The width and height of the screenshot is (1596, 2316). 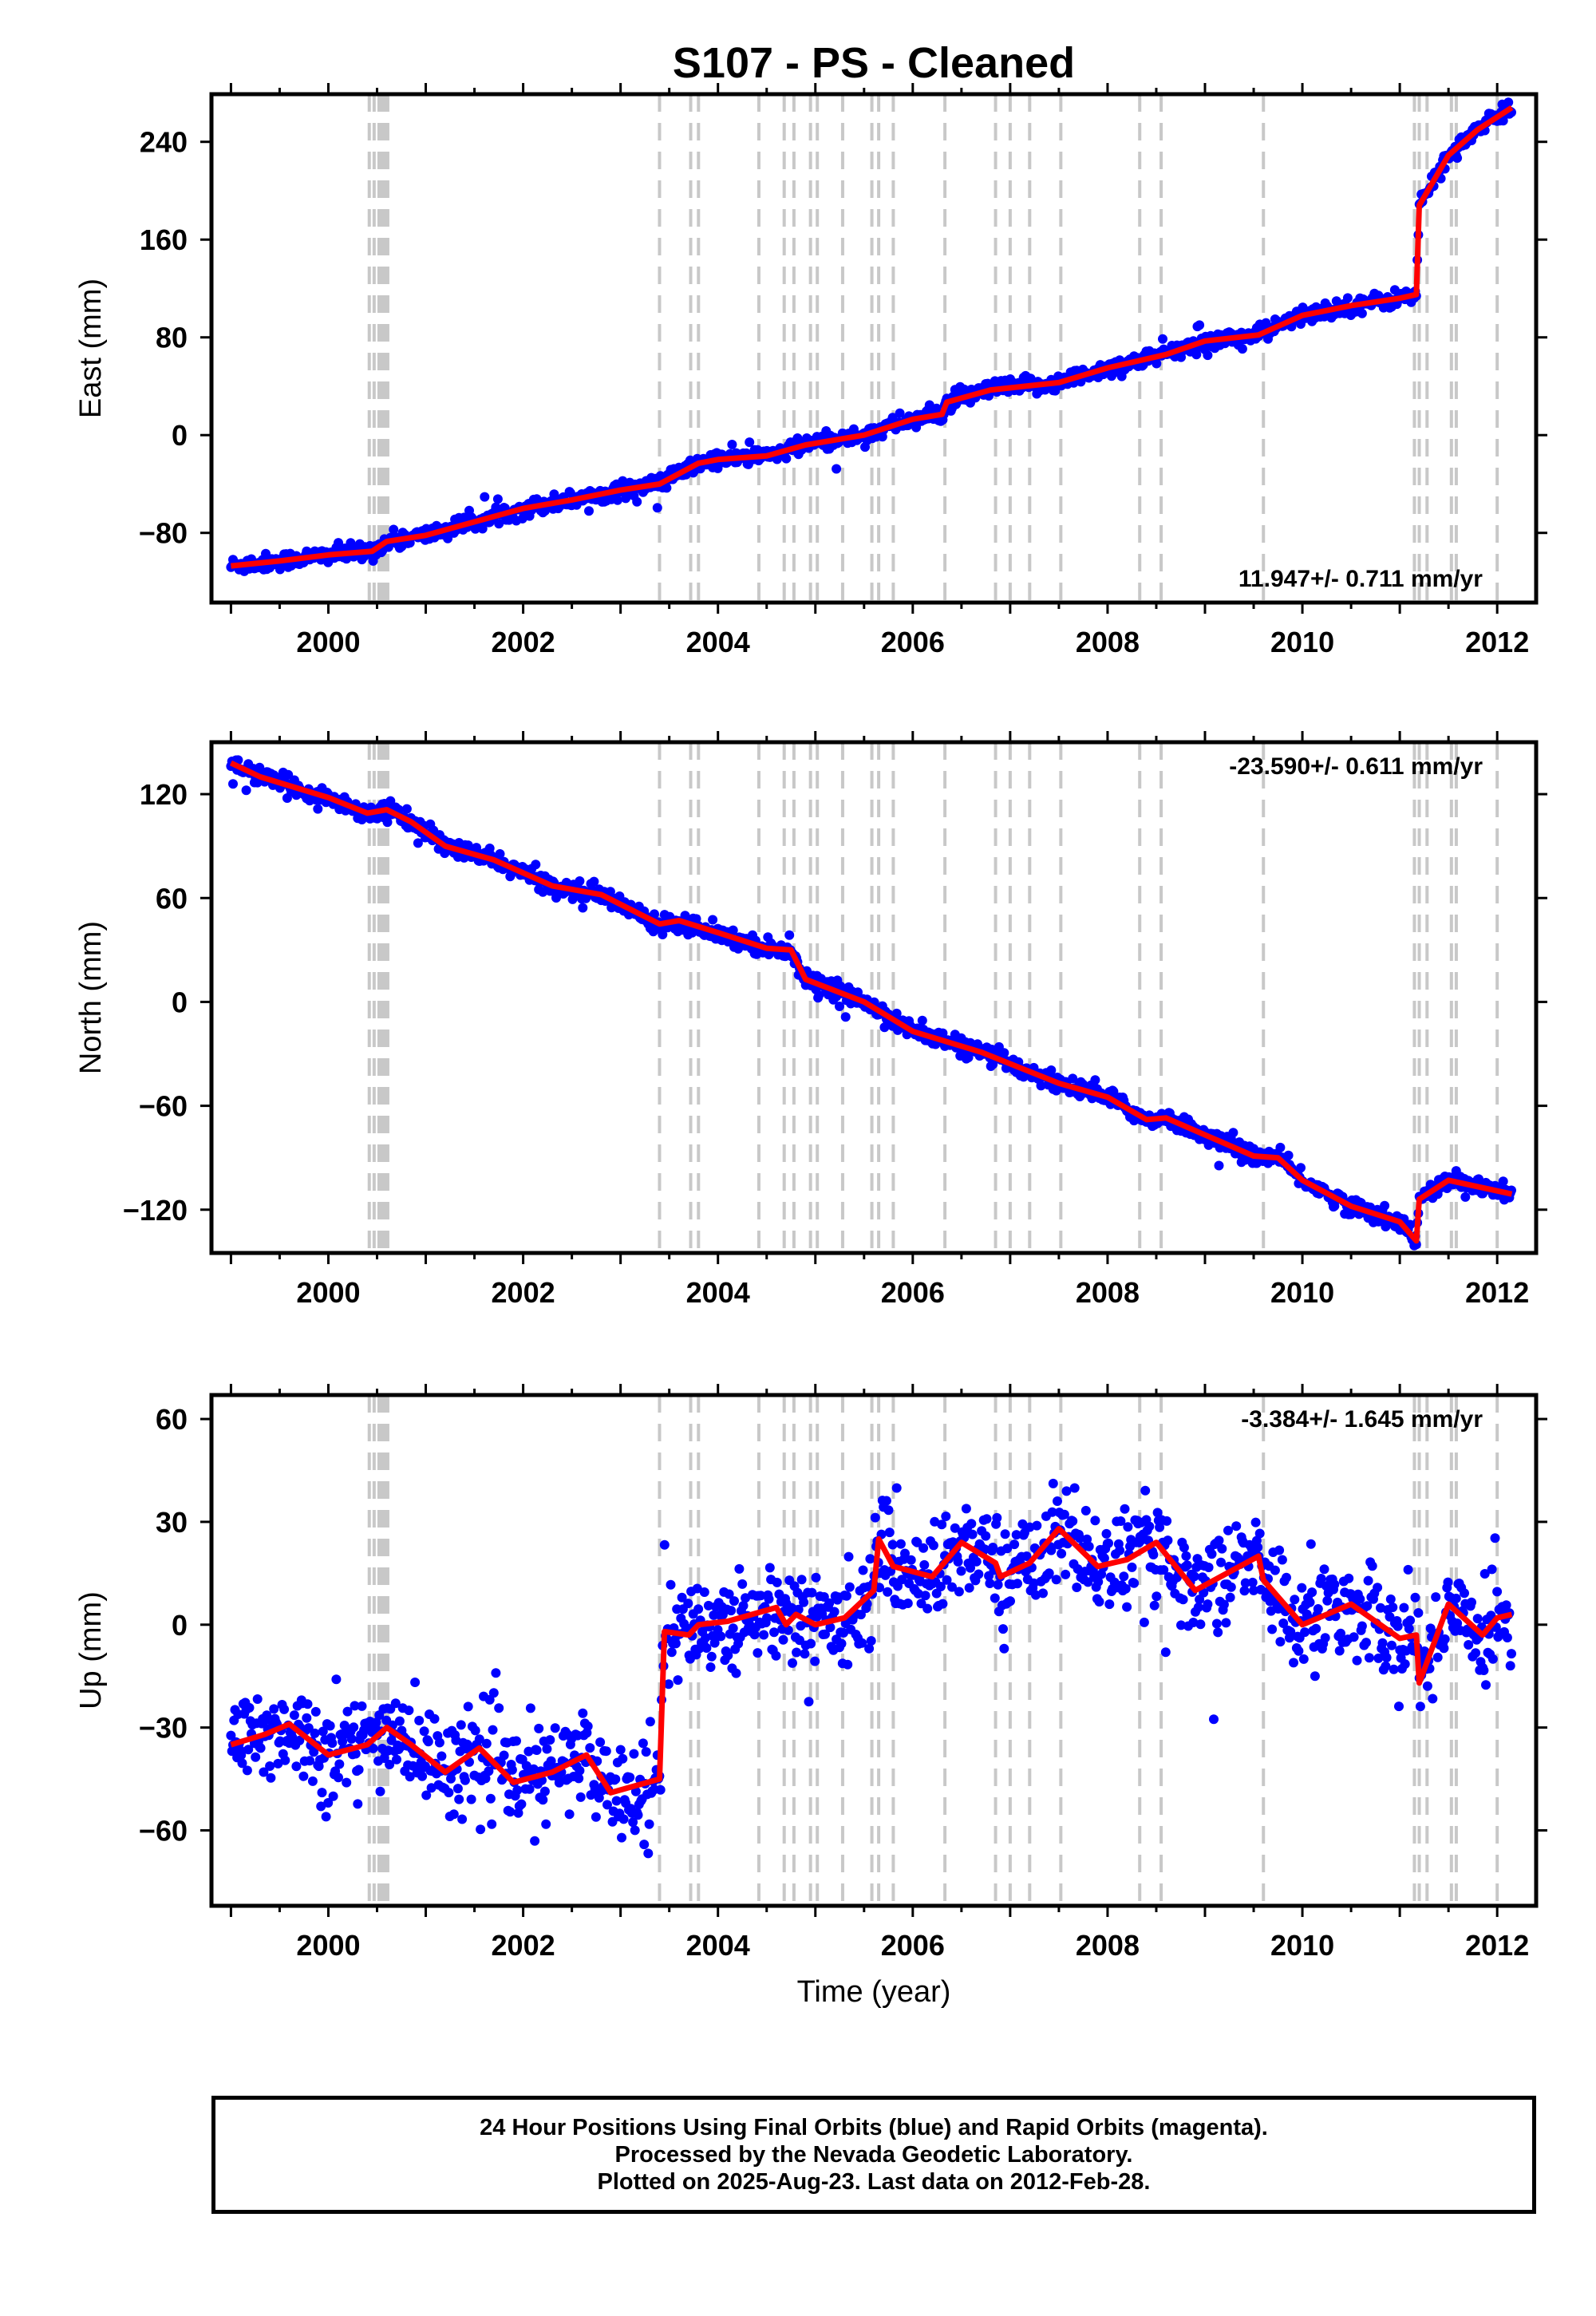 What do you see at coordinates (163, 1106) in the screenshot?
I see `y-tick-label: −60` at bounding box center [163, 1106].